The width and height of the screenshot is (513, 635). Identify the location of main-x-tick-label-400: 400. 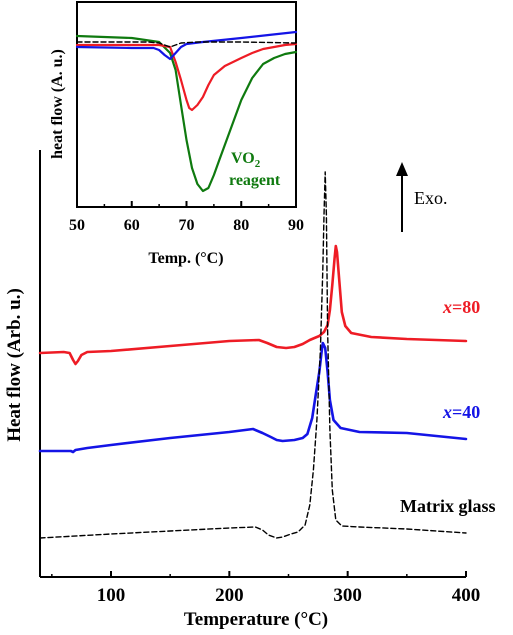
(466, 595).